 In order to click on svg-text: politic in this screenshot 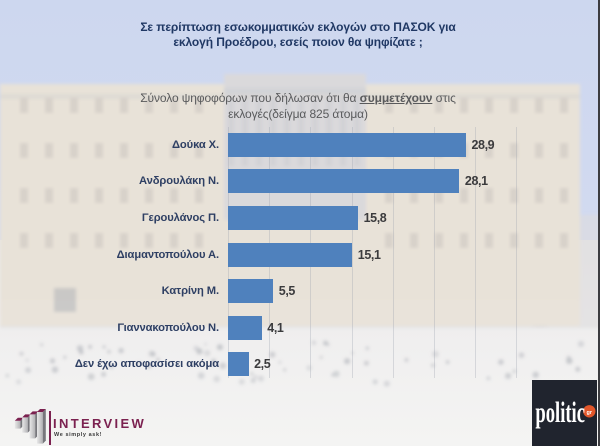, I will do `click(560, 413)`.